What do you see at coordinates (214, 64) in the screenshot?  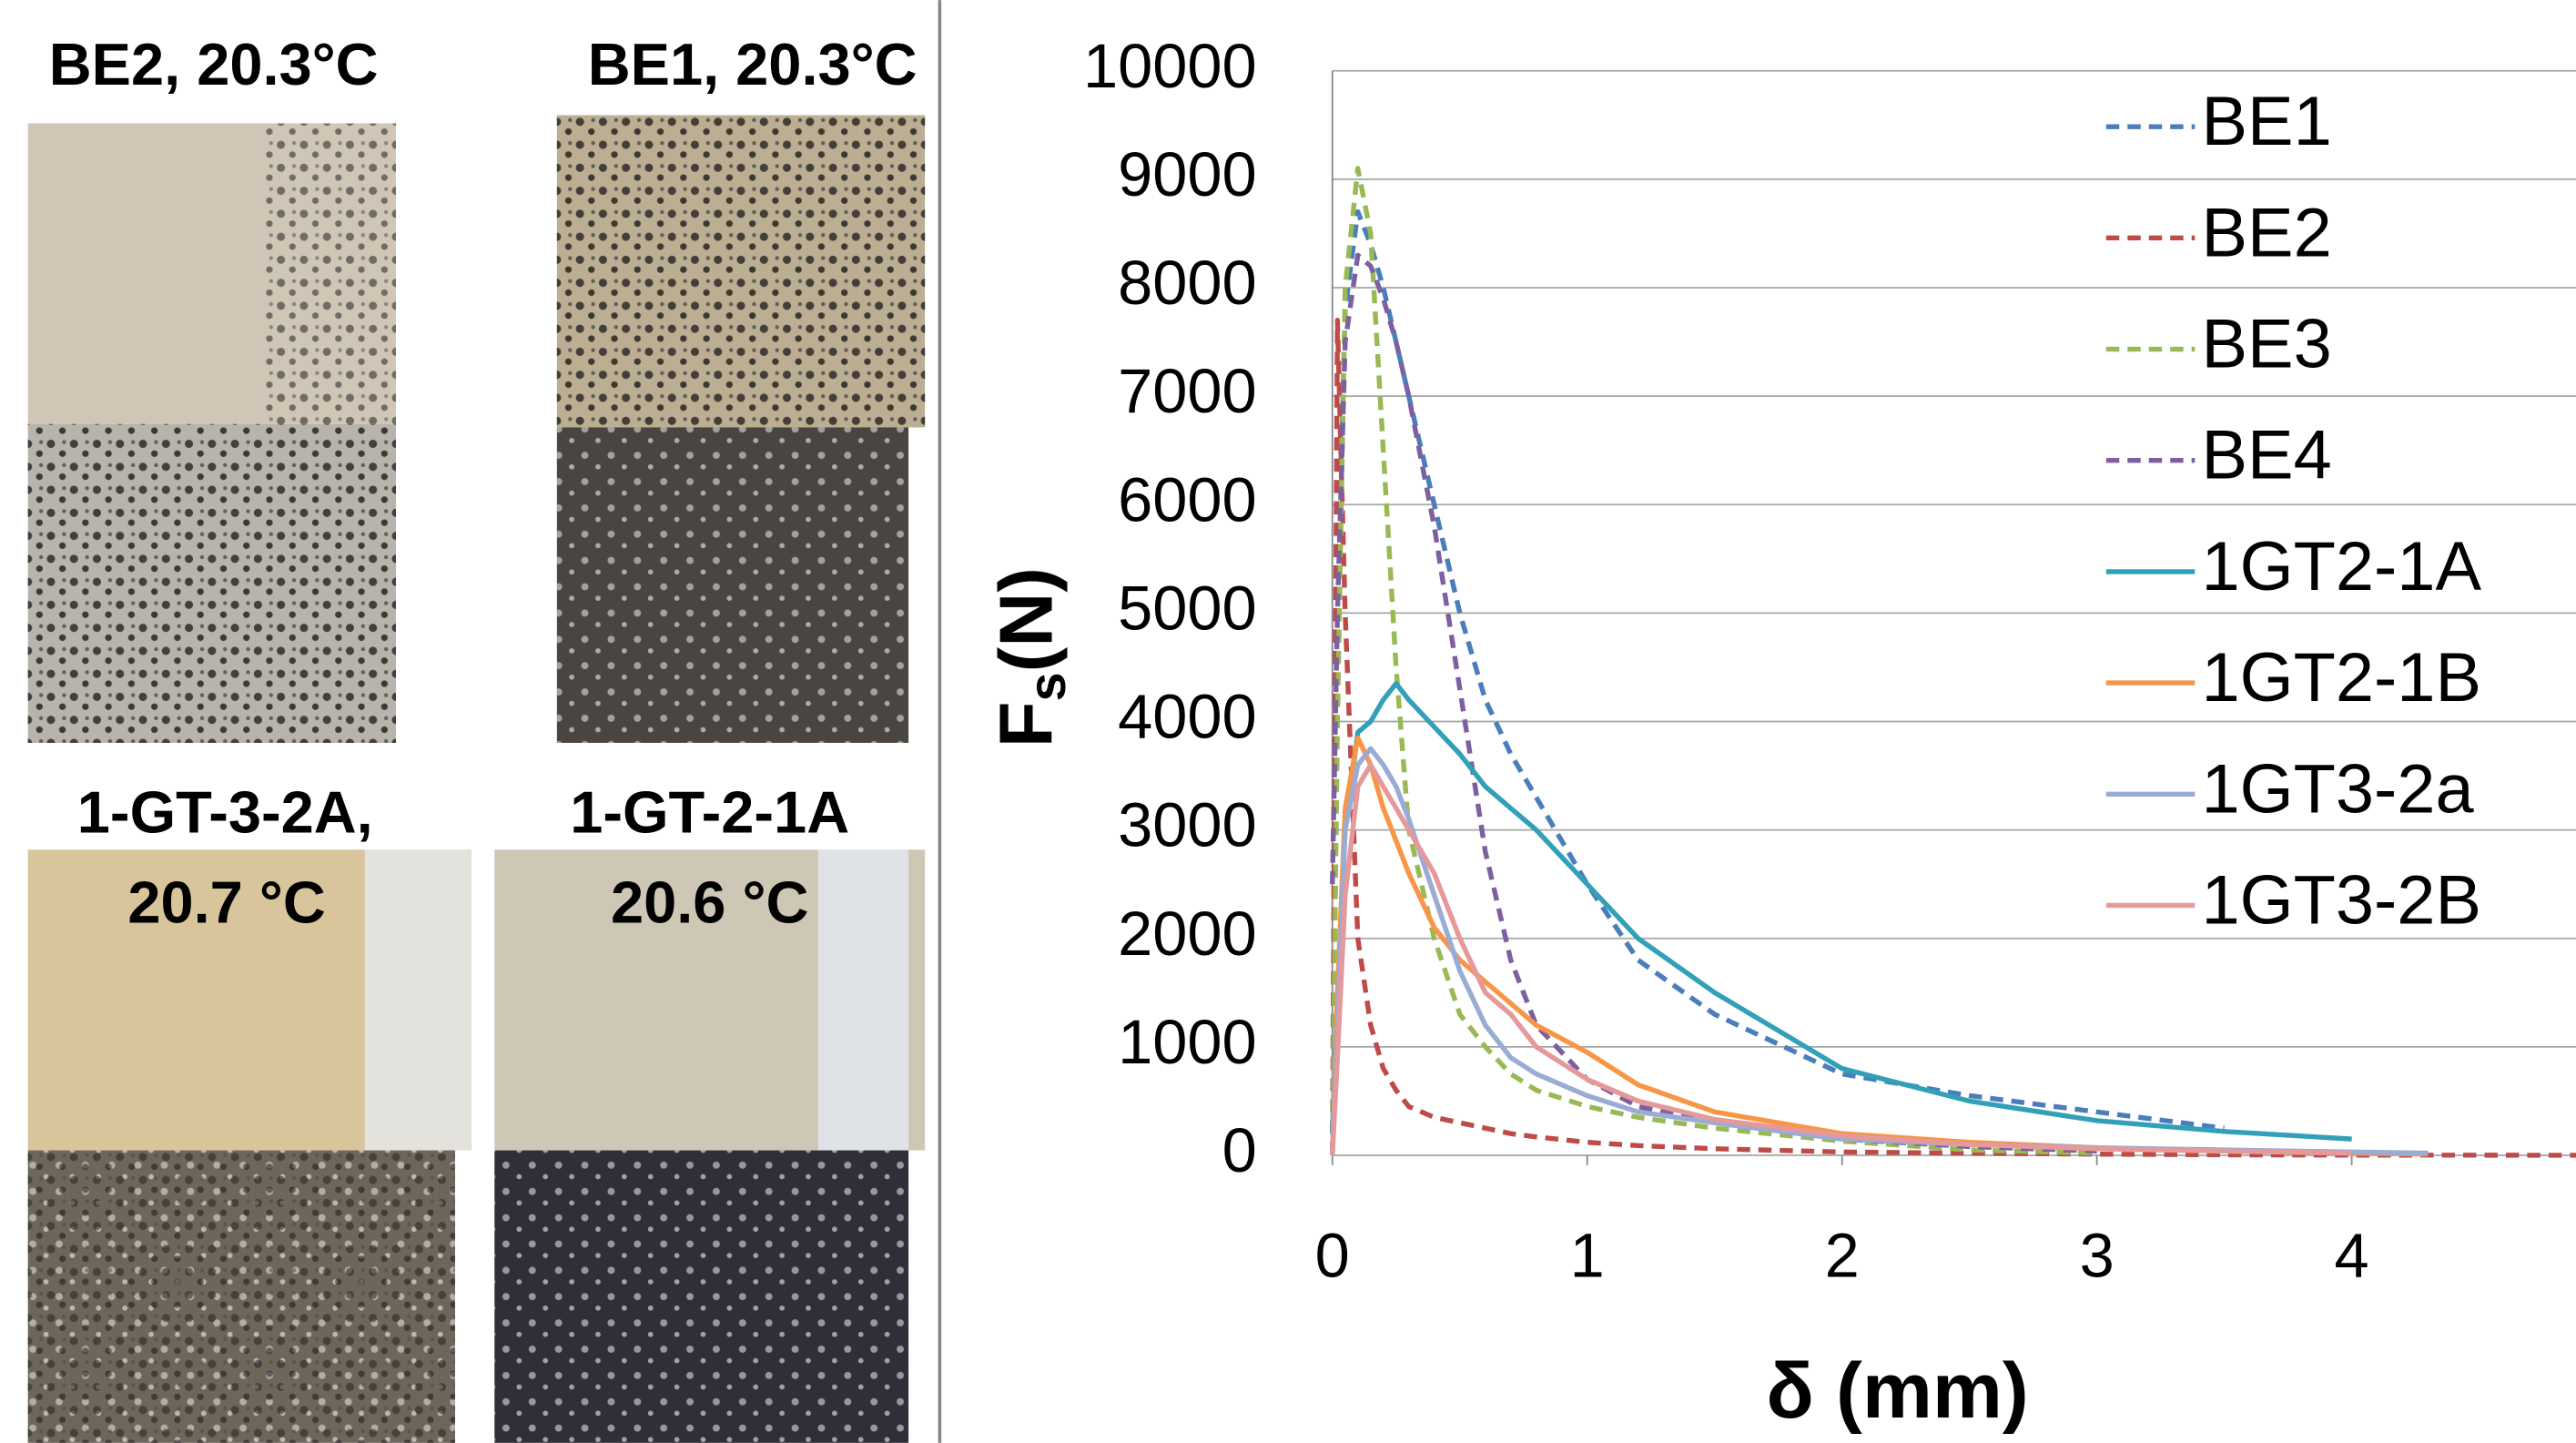 I see `panel-label: BE2, 20.3°C` at bounding box center [214, 64].